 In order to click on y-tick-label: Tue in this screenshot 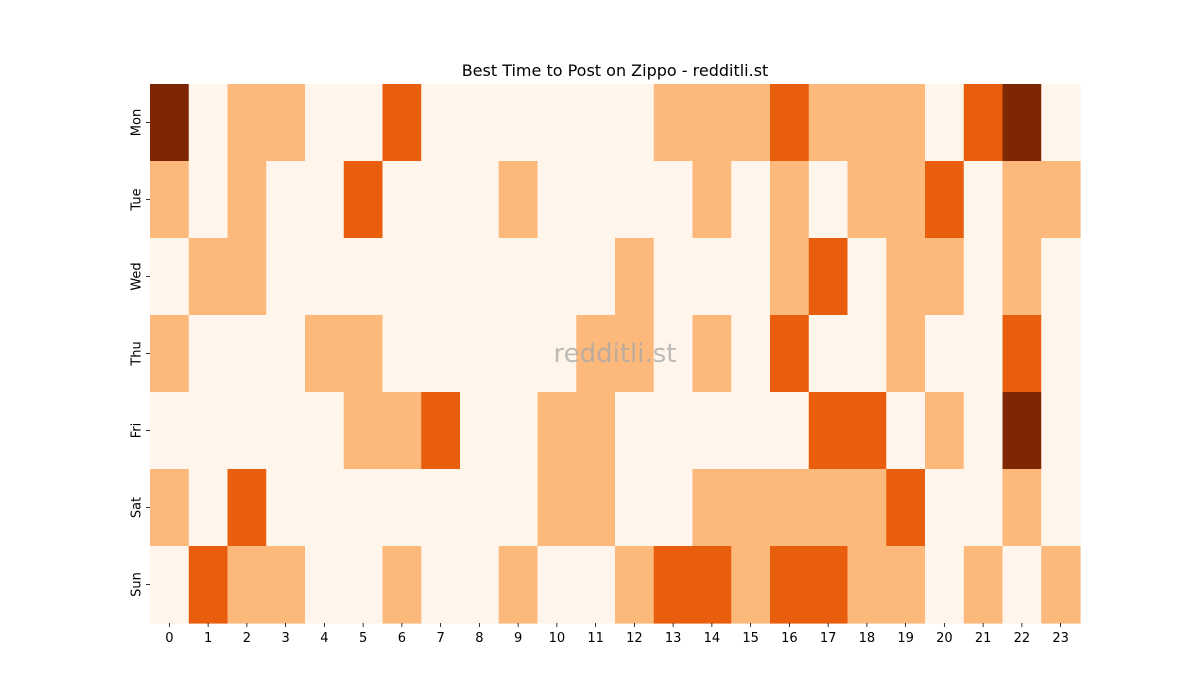, I will do `click(137, 199)`.